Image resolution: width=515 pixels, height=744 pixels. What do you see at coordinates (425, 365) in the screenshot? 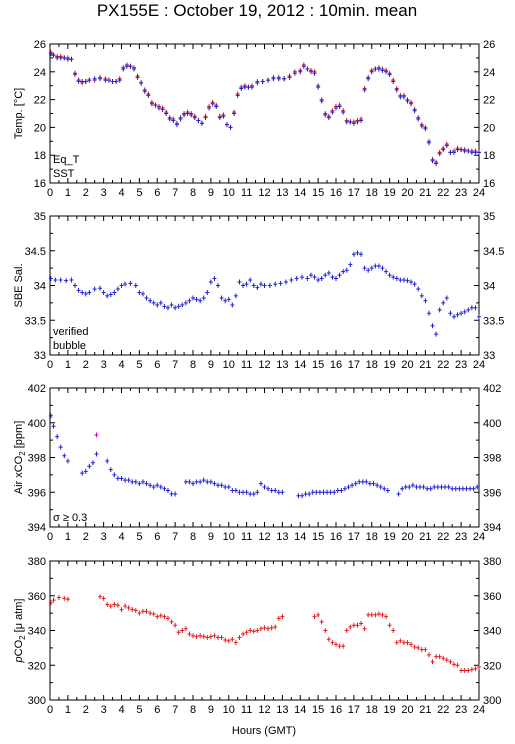
I see `x-tick-label: 21` at bounding box center [425, 365].